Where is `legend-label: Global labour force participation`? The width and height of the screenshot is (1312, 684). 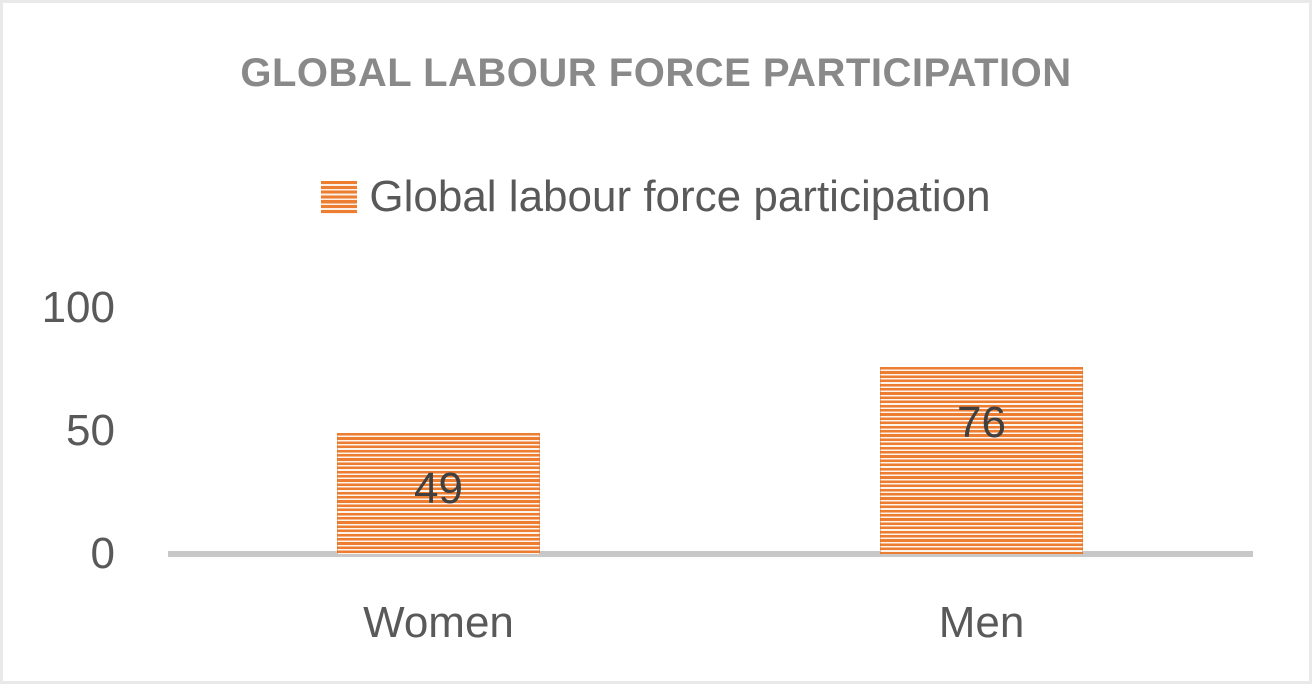
legend-label: Global labour force participation is located at coordinates (680, 196).